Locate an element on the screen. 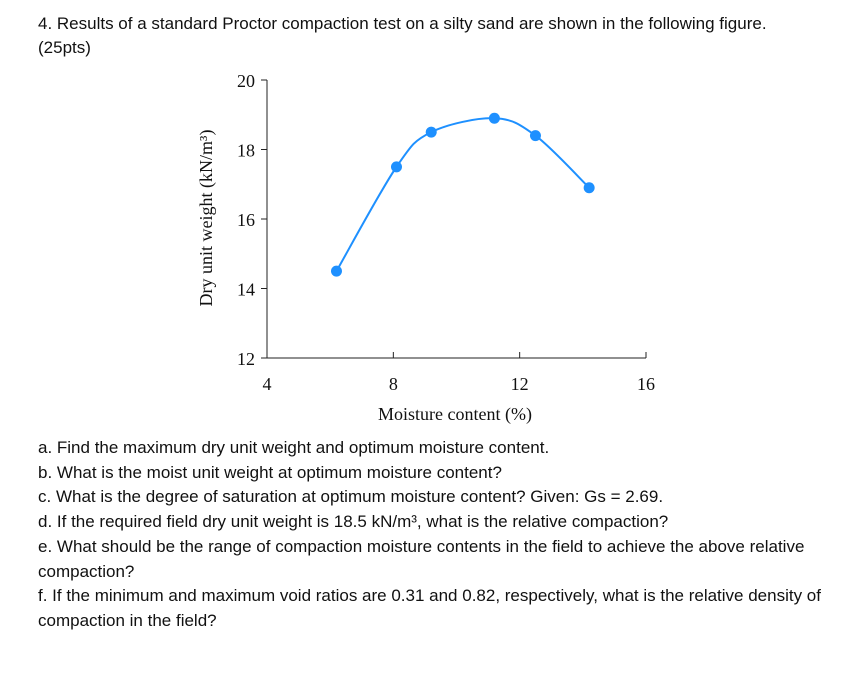 This screenshot has height=676, width=842. x-tick-label: 16 is located at coordinates (646, 384).